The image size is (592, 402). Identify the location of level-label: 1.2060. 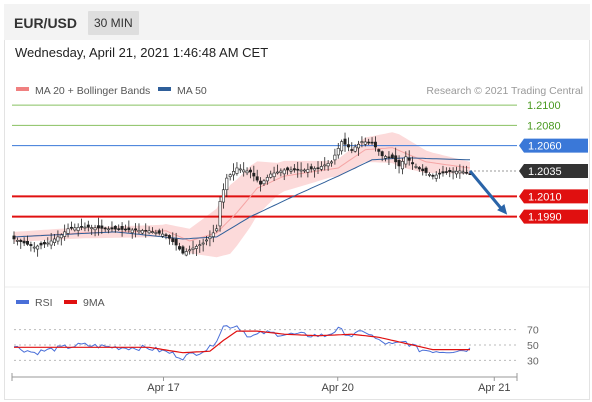
(545, 147).